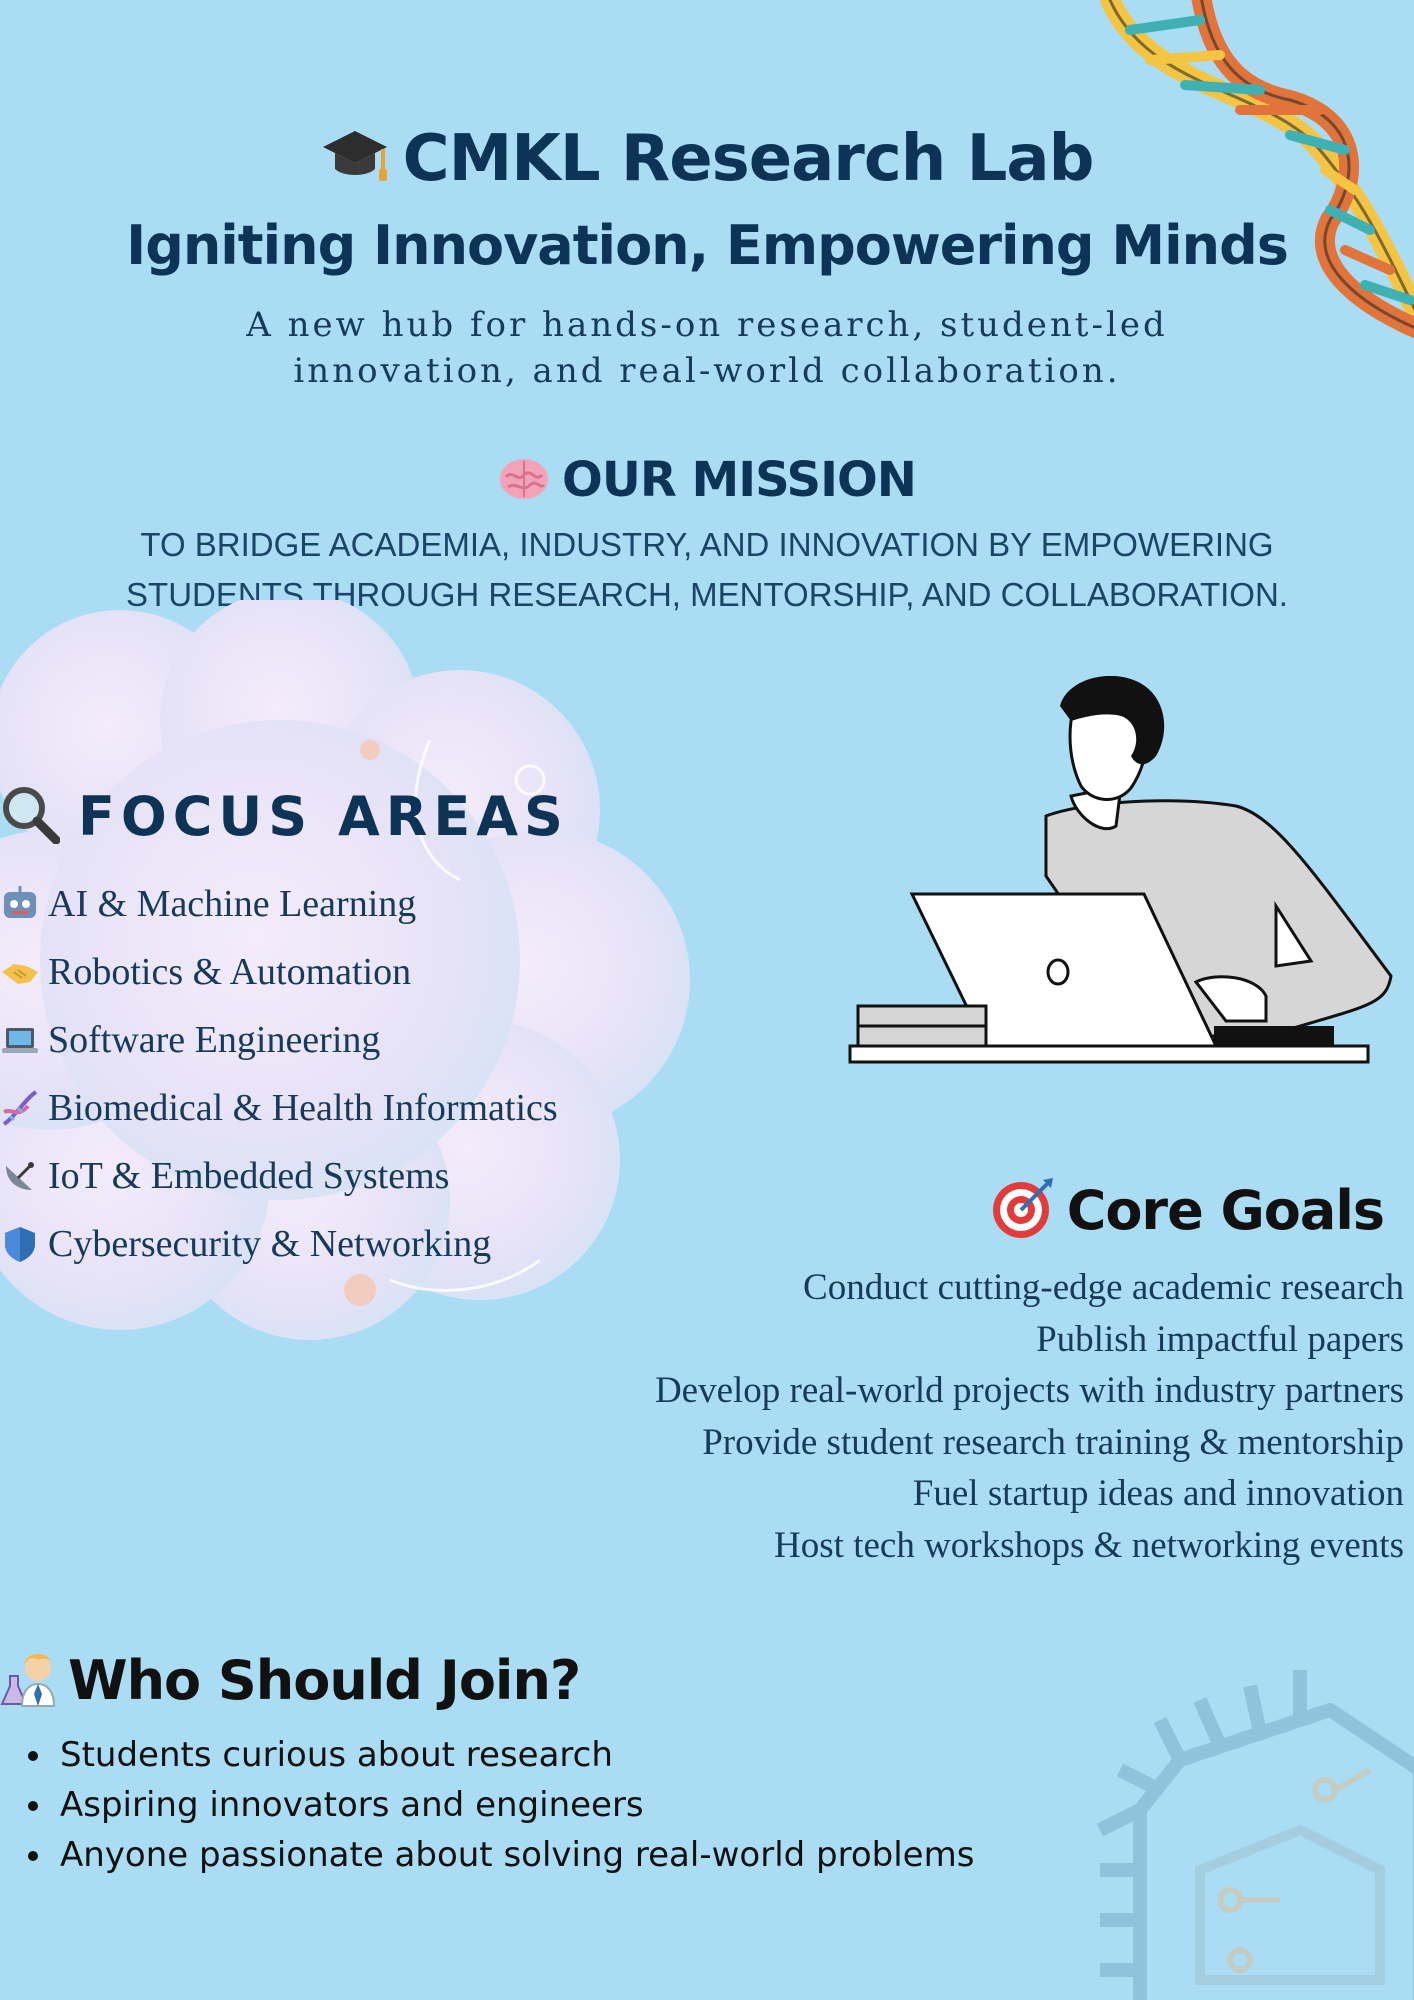 This screenshot has width=1414, height=2000. Describe the element at coordinates (20, 1108) in the screenshot. I see `dna-icon` at that location.